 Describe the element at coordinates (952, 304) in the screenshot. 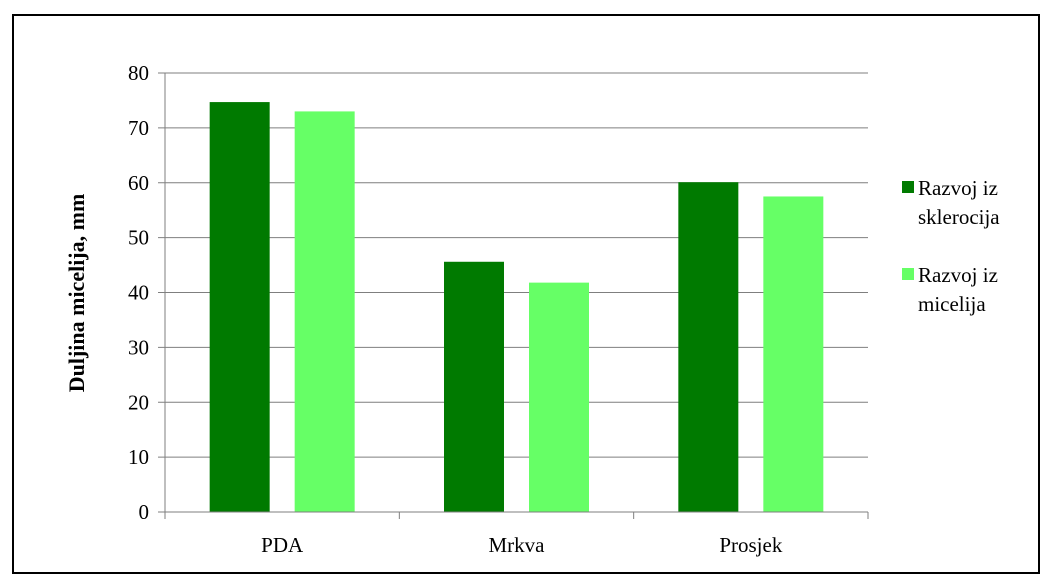

I see `legend-label-2: micelija` at that location.